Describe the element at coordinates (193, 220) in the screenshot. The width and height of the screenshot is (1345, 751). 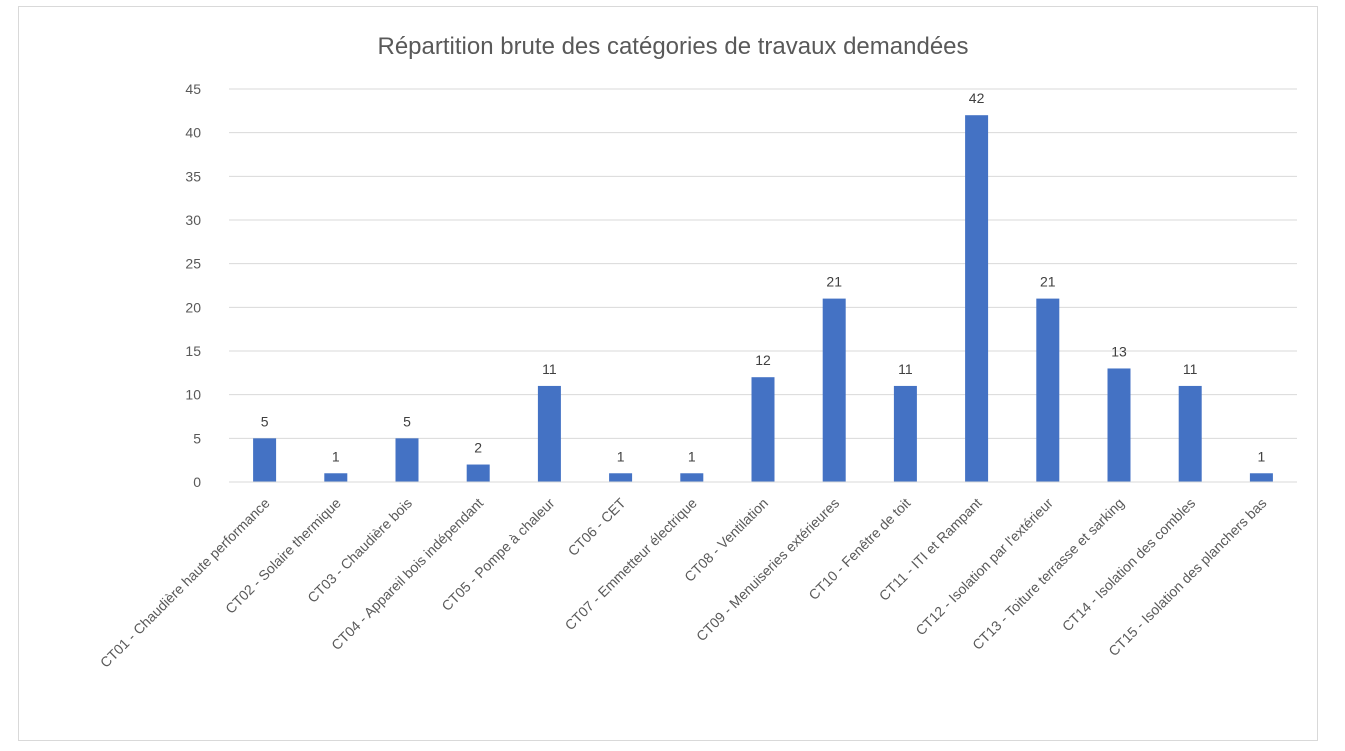
I see `y-tick-label: 30` at that location.